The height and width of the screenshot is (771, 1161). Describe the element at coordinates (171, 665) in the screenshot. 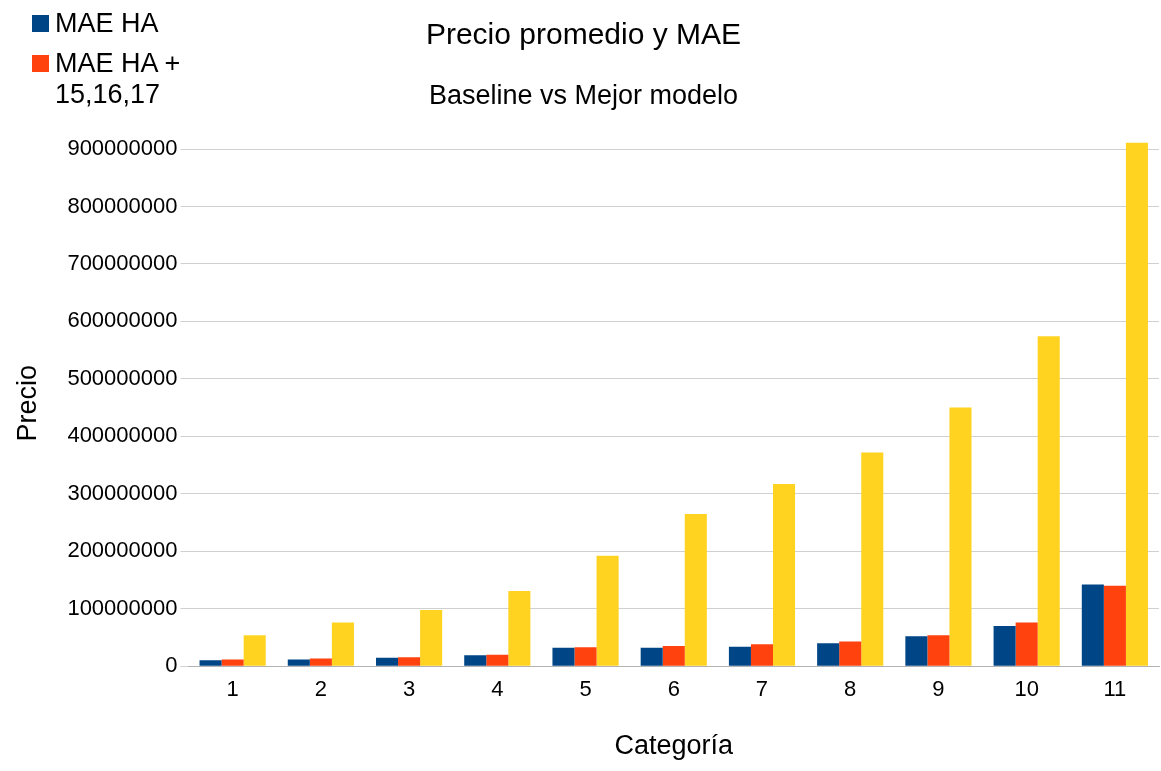

I see `y-tick-label: 0` at that location.